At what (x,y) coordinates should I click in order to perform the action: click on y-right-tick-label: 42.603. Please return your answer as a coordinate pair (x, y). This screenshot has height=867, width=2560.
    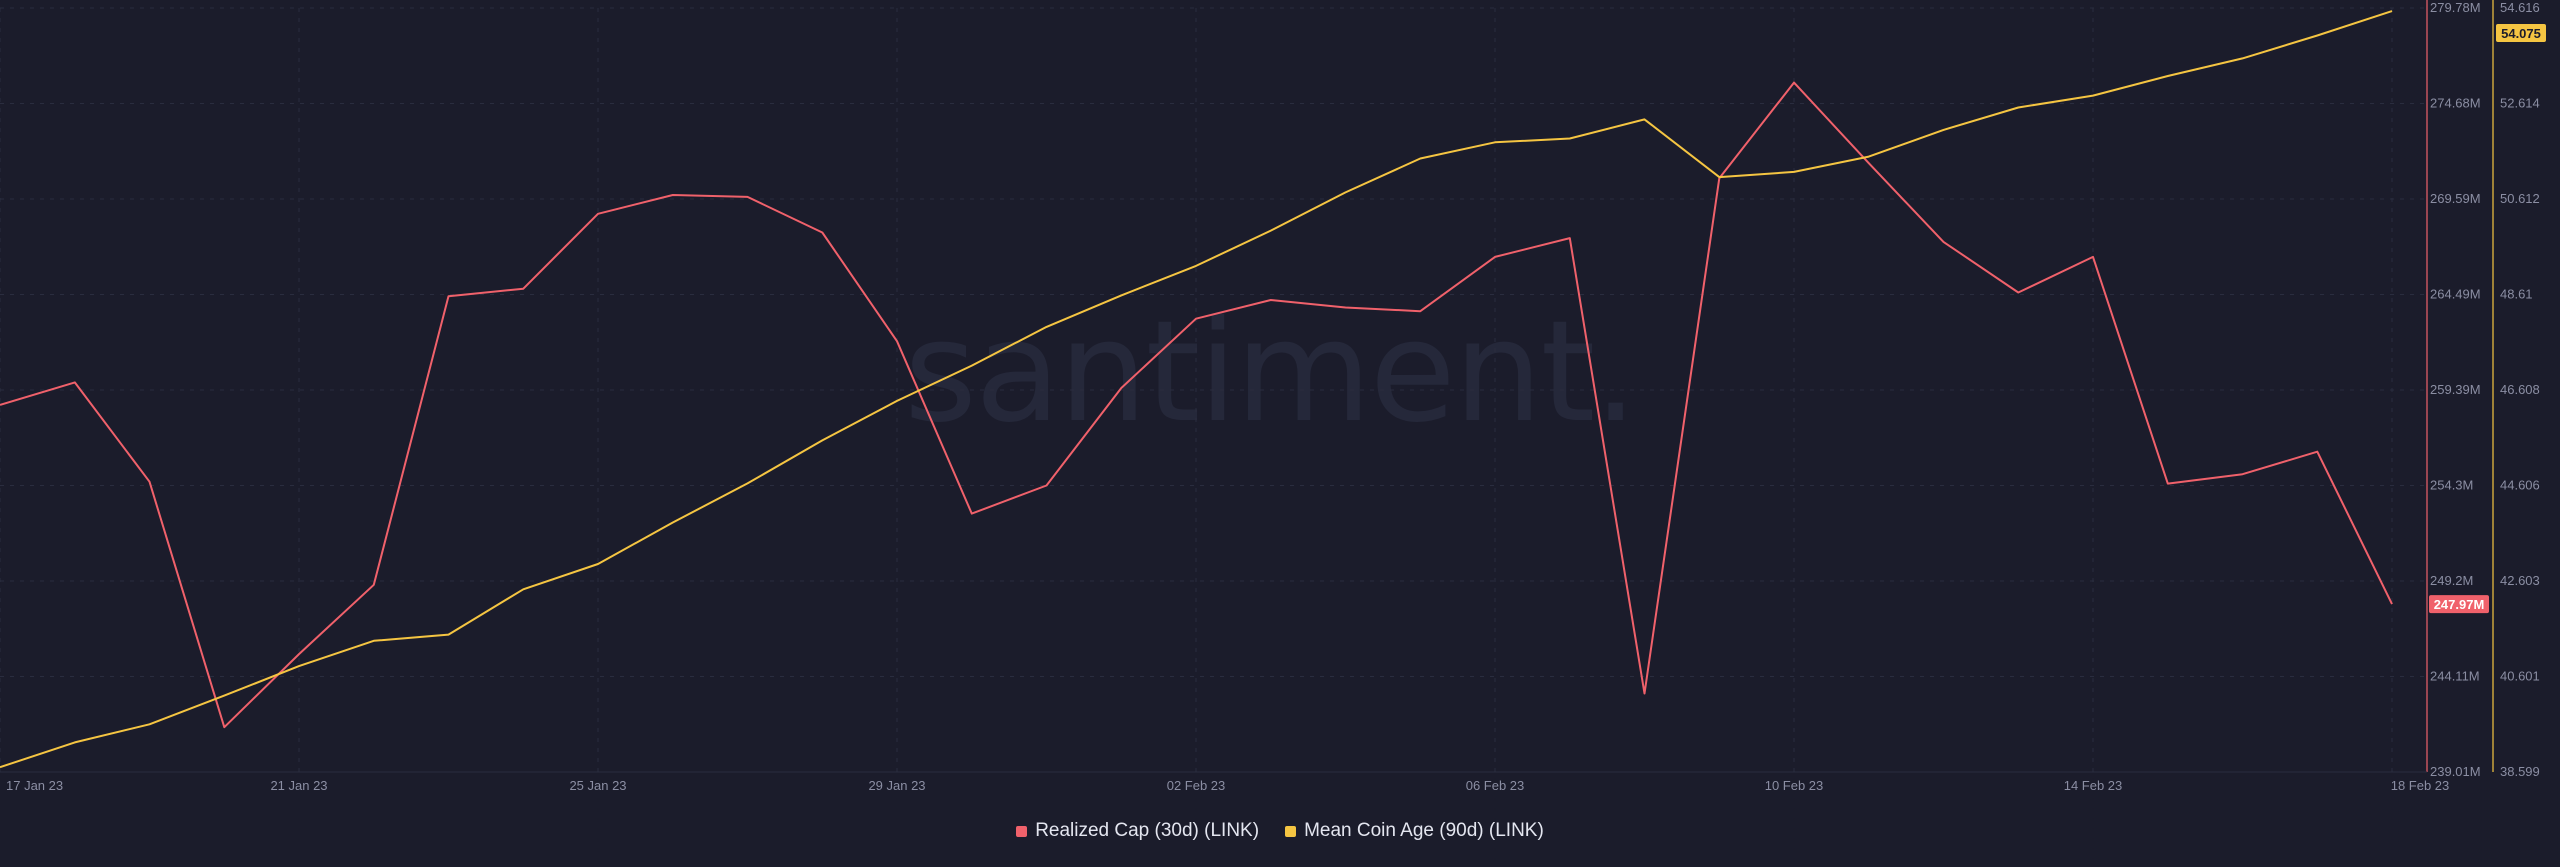
    Looking at the image, I should click on (2520, 580).